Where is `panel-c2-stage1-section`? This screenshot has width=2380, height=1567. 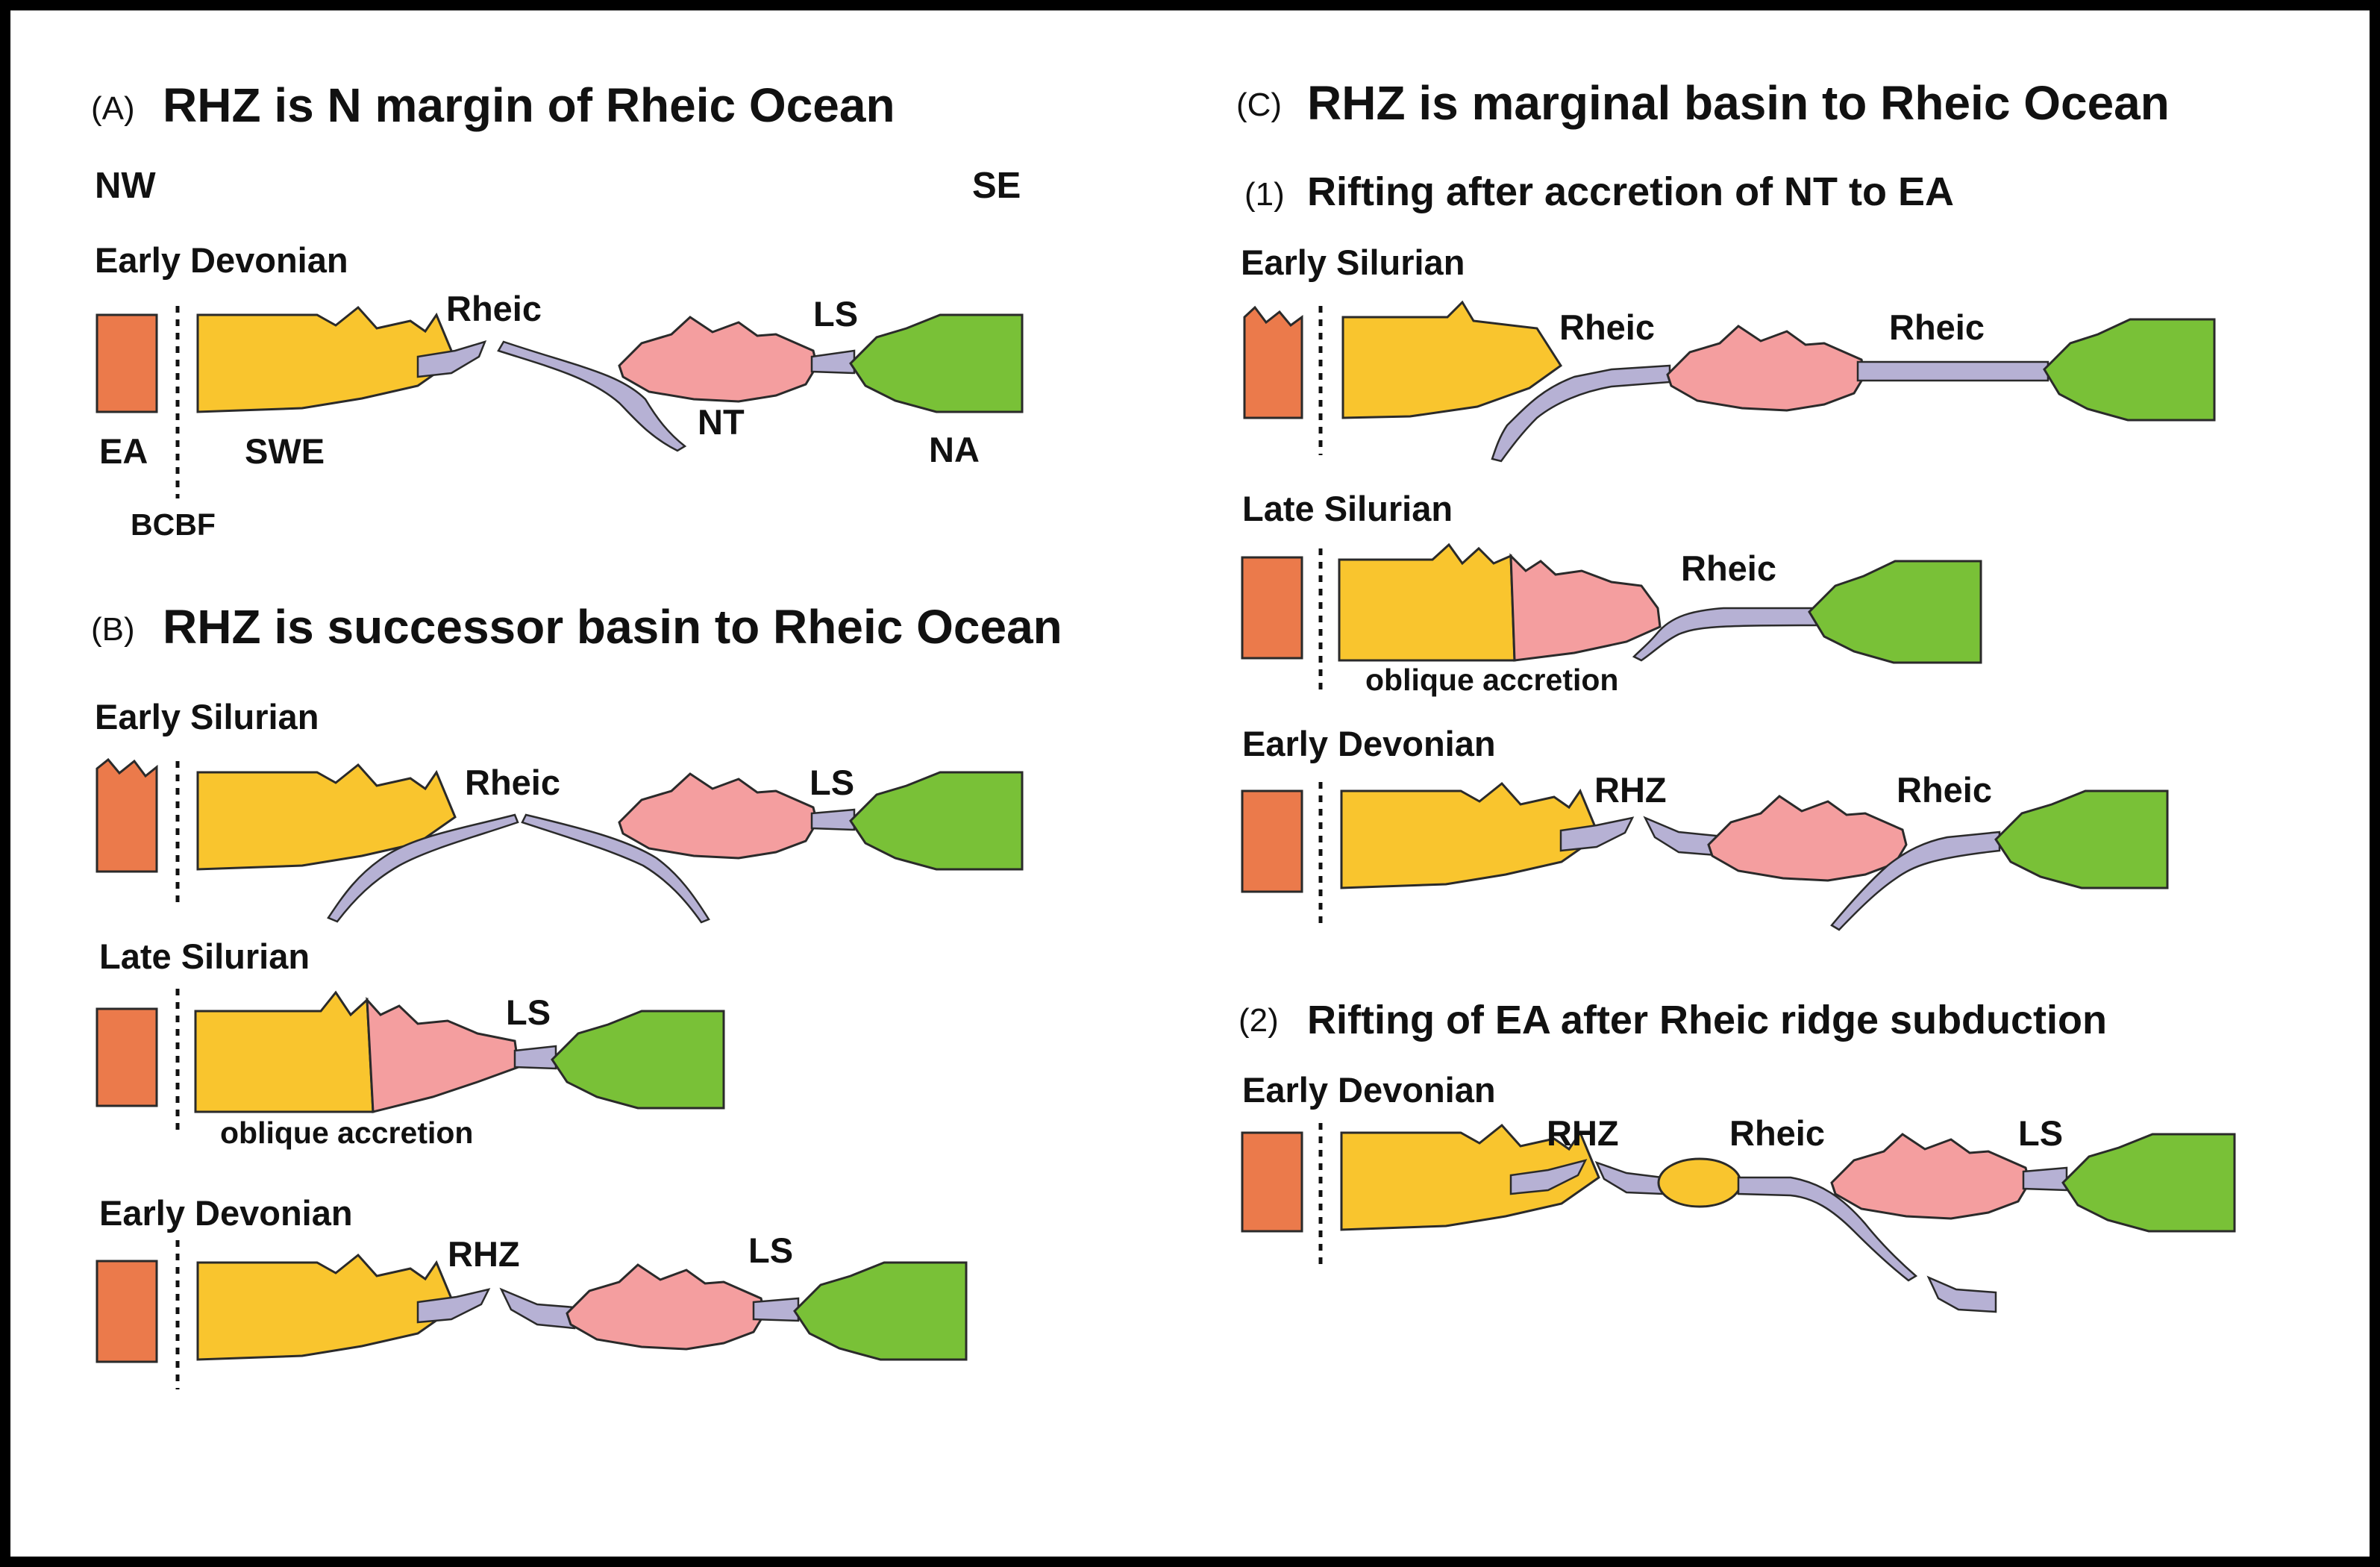
panel-c2-stage1-section is located at coordinates (1738, 1218).